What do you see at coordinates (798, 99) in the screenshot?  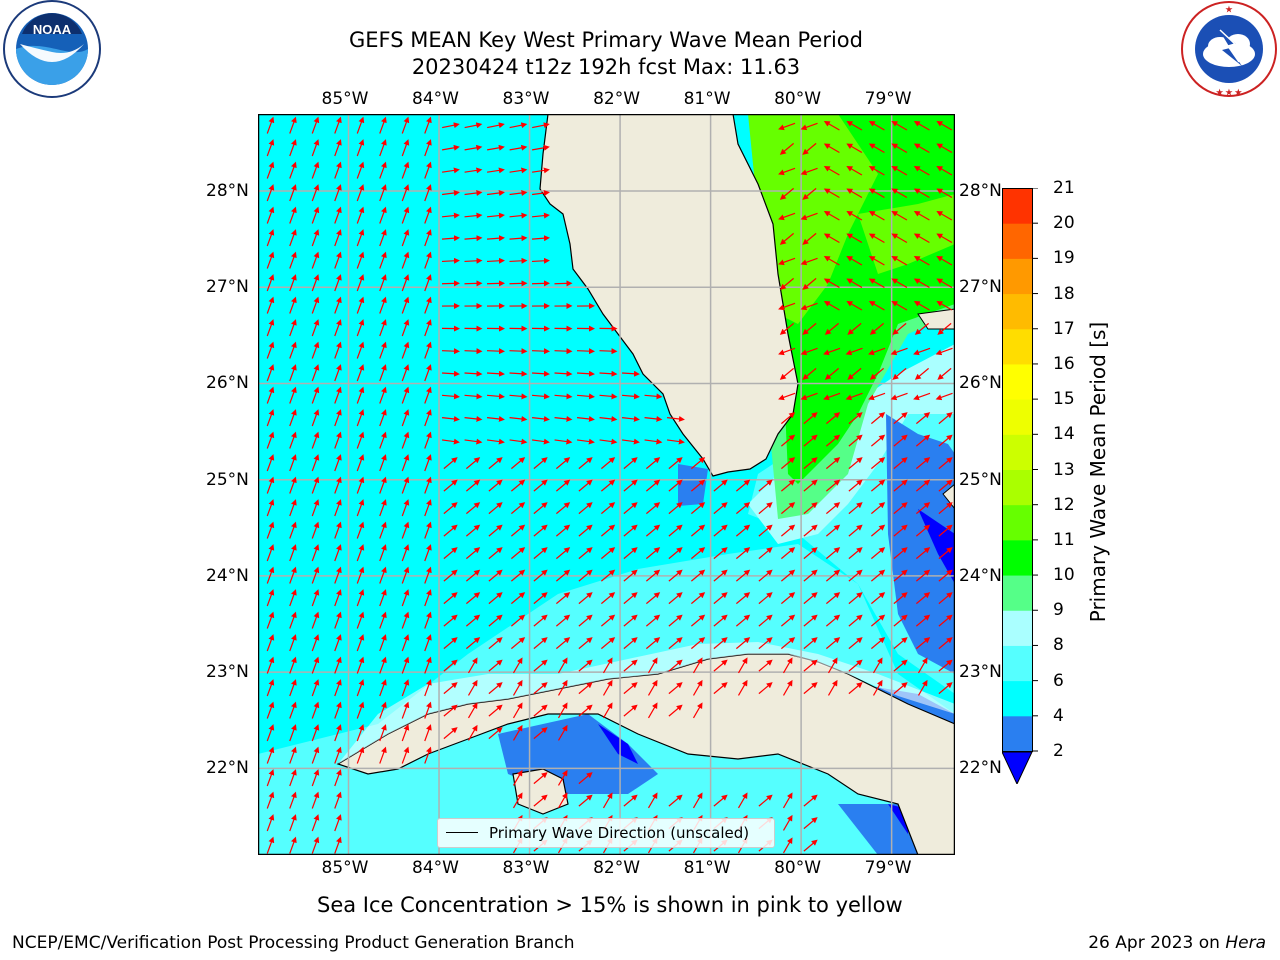 I see `longitude-label-top: 80°W` at bounding box center [798, 99].